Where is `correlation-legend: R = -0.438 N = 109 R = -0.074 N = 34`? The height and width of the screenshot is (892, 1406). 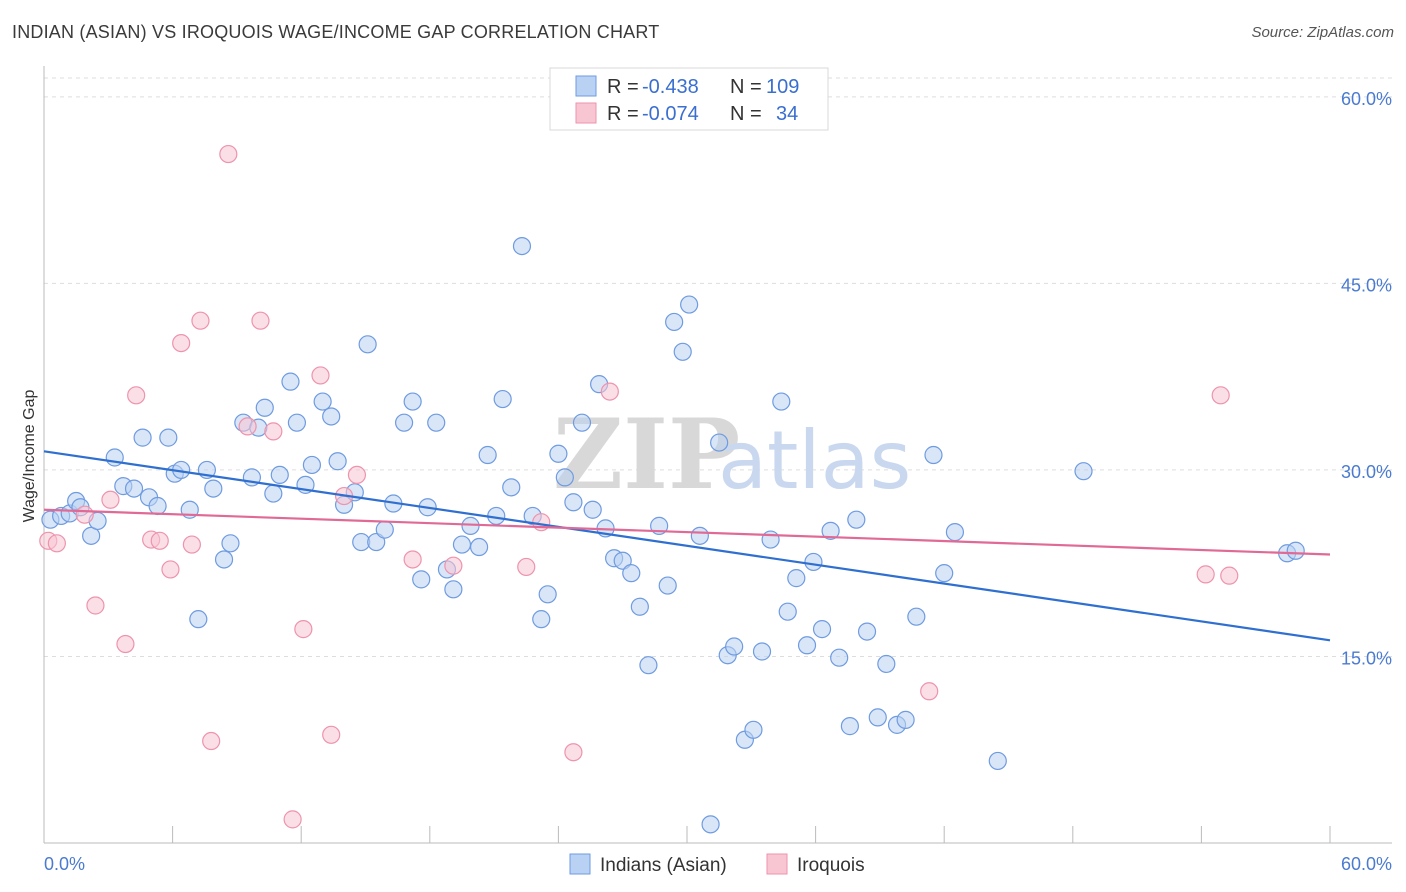
correlation-legend: R = -0.438 N = 109 R = -0.074 N = 34 is located at coordinates (689, 99).